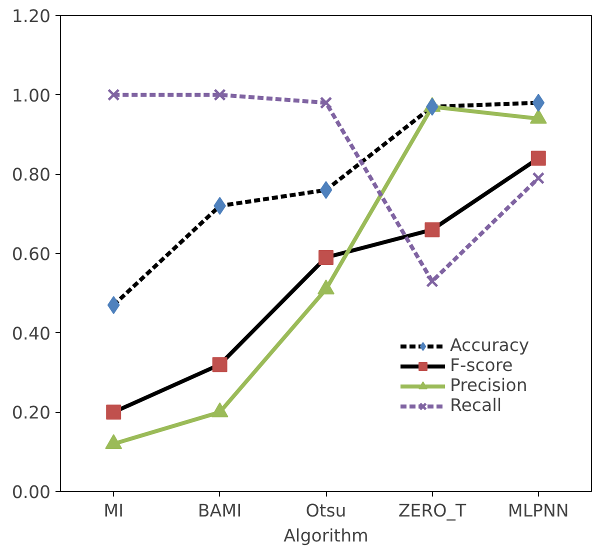 This screenshot has width=601, height=549. Describe the element at coordinates (326, 536) in the screenshot. I see `x-axis-title: Algorithm` at that location.